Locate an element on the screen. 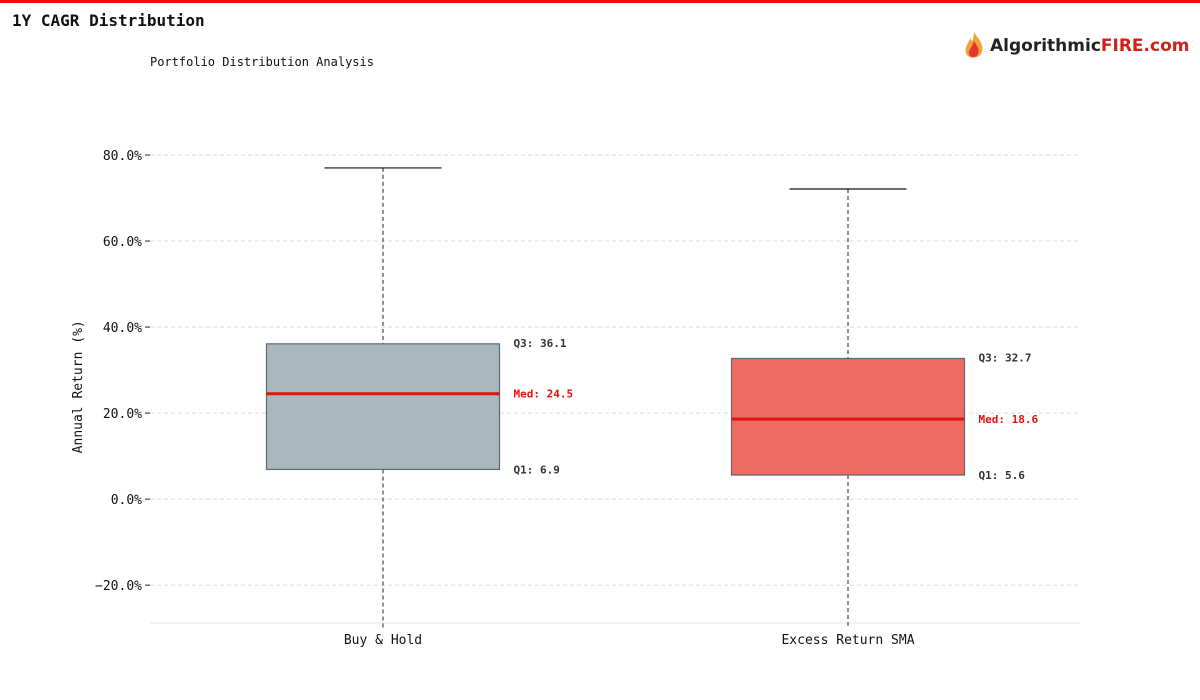 The image size is (1200, 700). logo: Algorithmic FIRE.com is located at coordinates (1075, 46).